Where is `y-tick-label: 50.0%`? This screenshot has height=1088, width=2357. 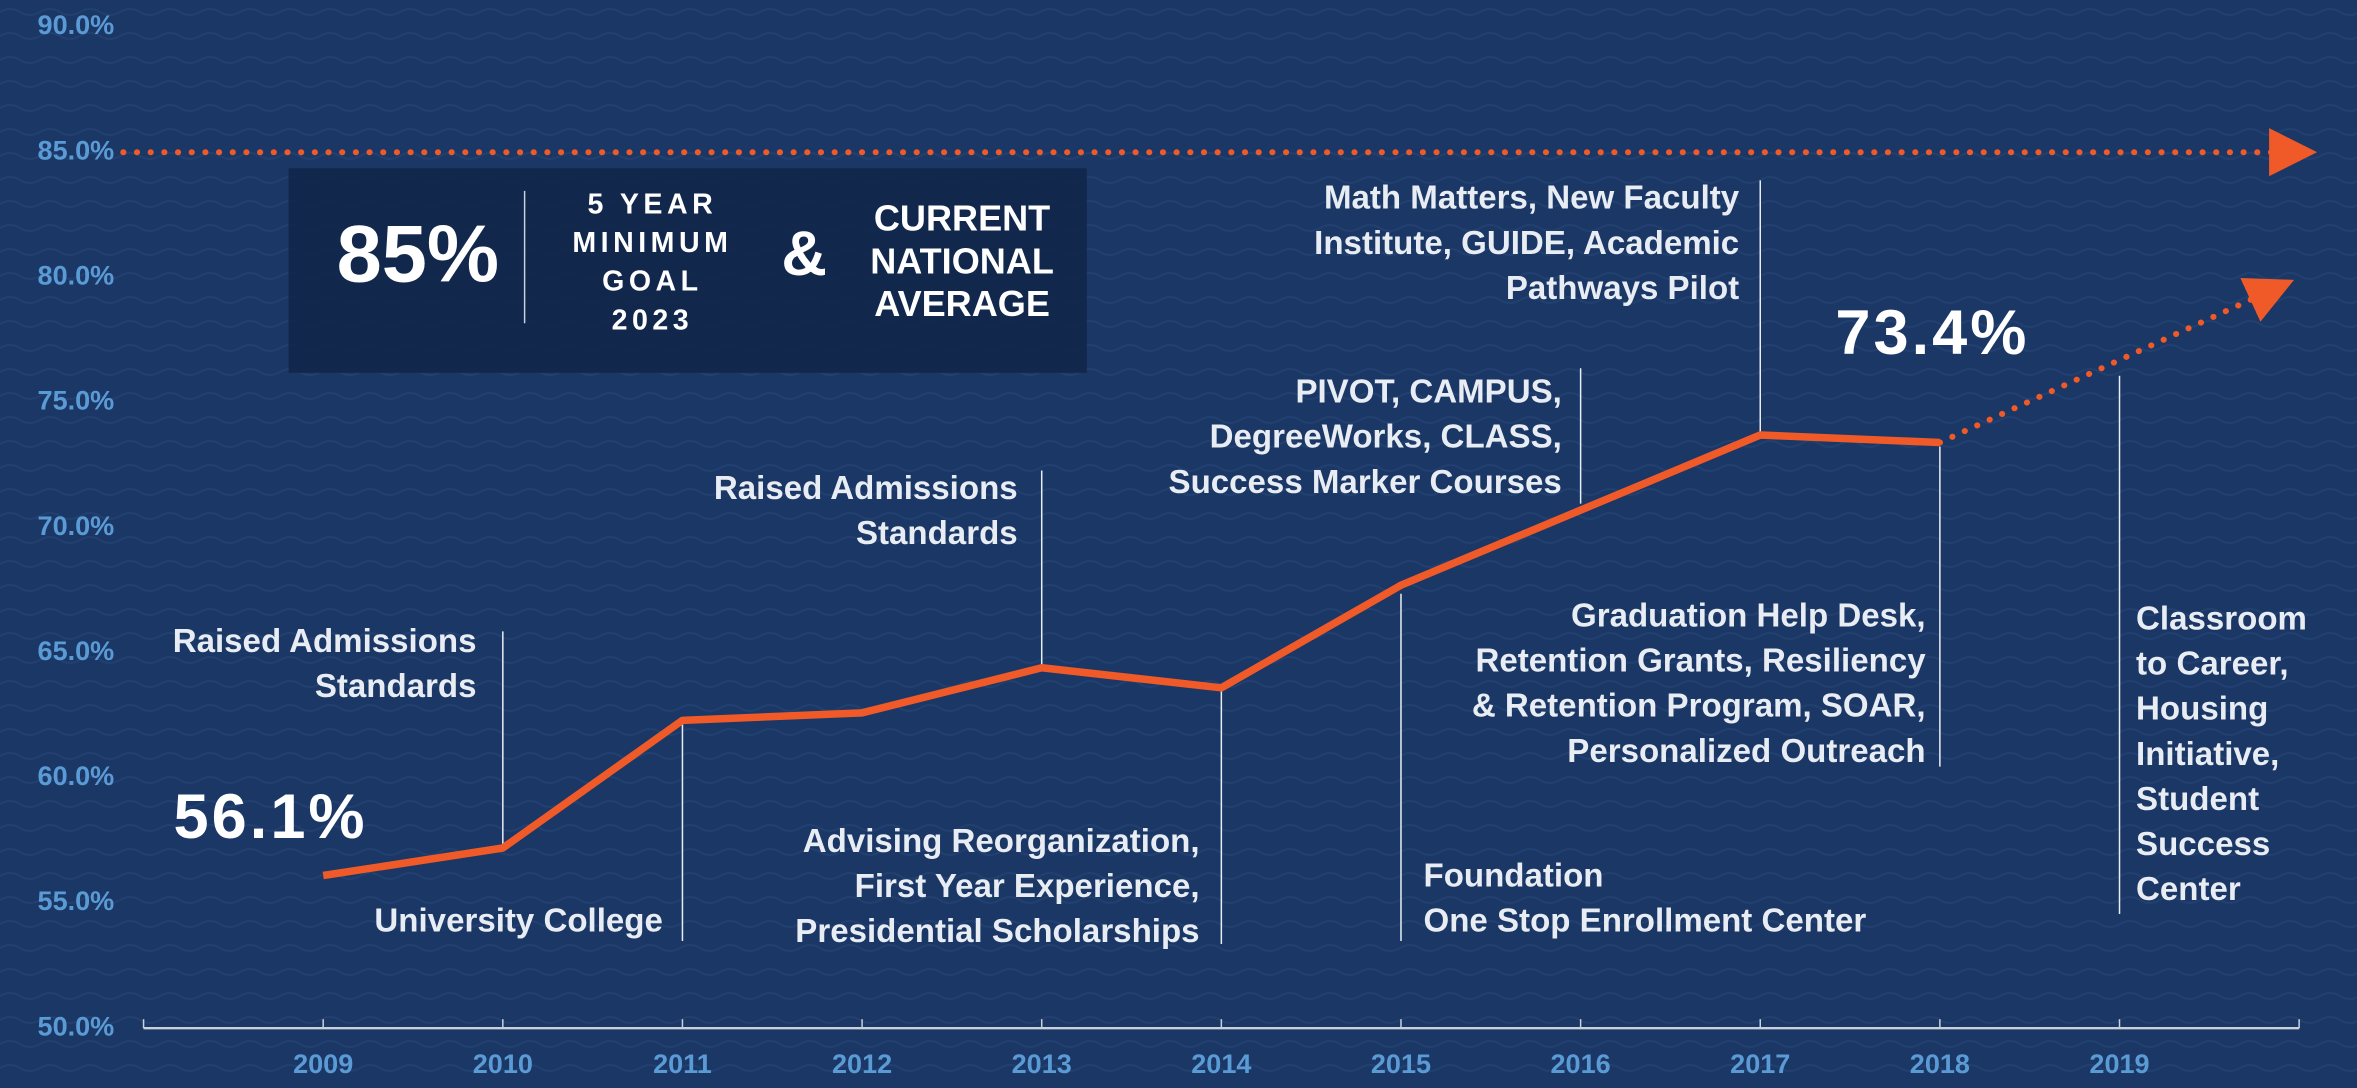 y-tick-label: 50.0% is located at coordinates (76, 1026).